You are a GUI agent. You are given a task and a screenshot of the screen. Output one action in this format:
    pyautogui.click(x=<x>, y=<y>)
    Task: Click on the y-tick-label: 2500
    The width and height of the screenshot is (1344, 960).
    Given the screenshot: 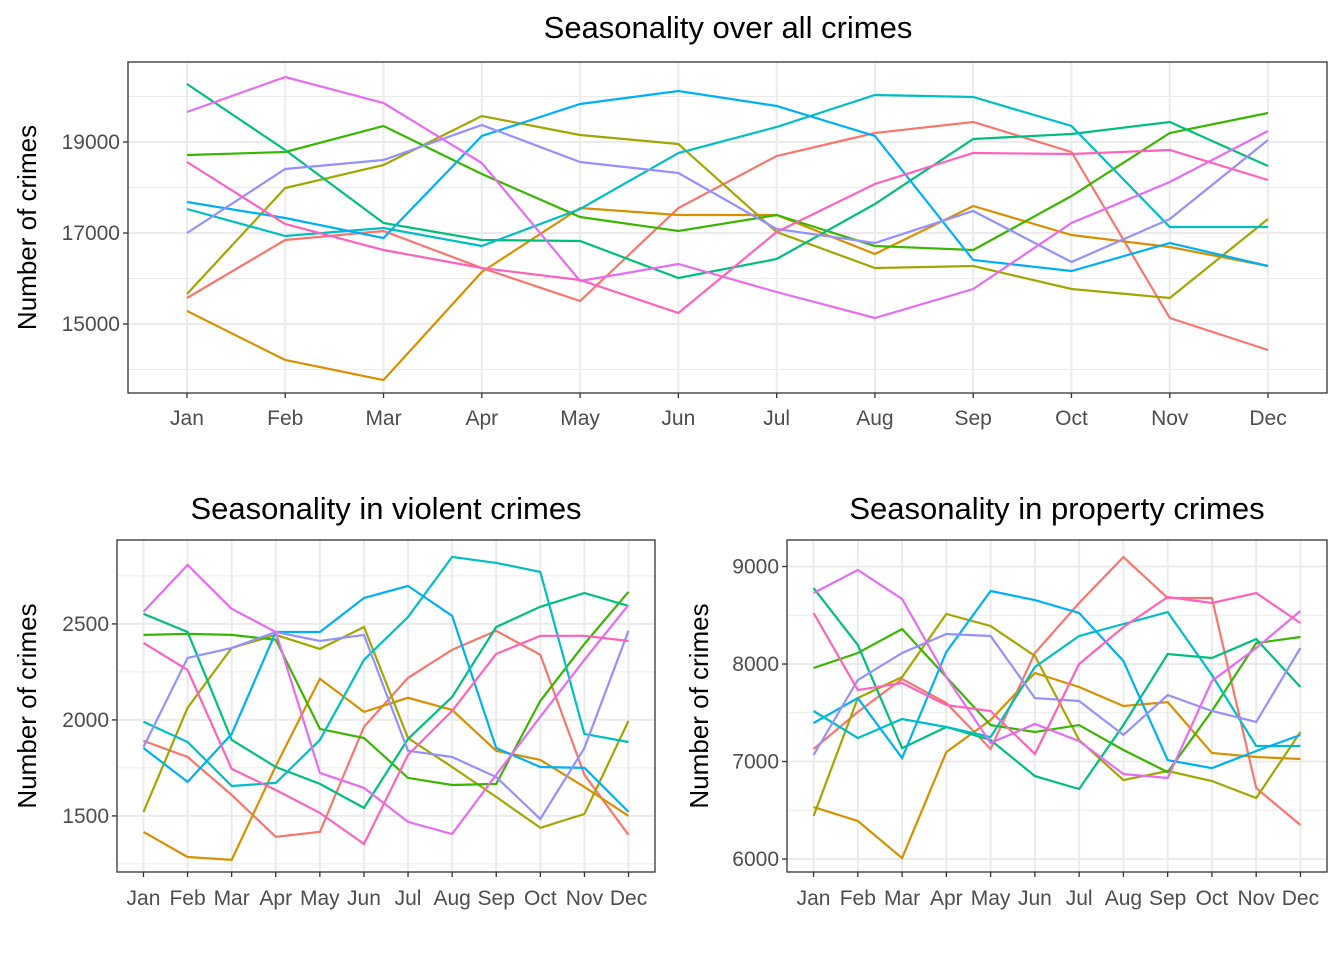 What is the action you would take?
    pyautogui.click(x=85, y=624)
    